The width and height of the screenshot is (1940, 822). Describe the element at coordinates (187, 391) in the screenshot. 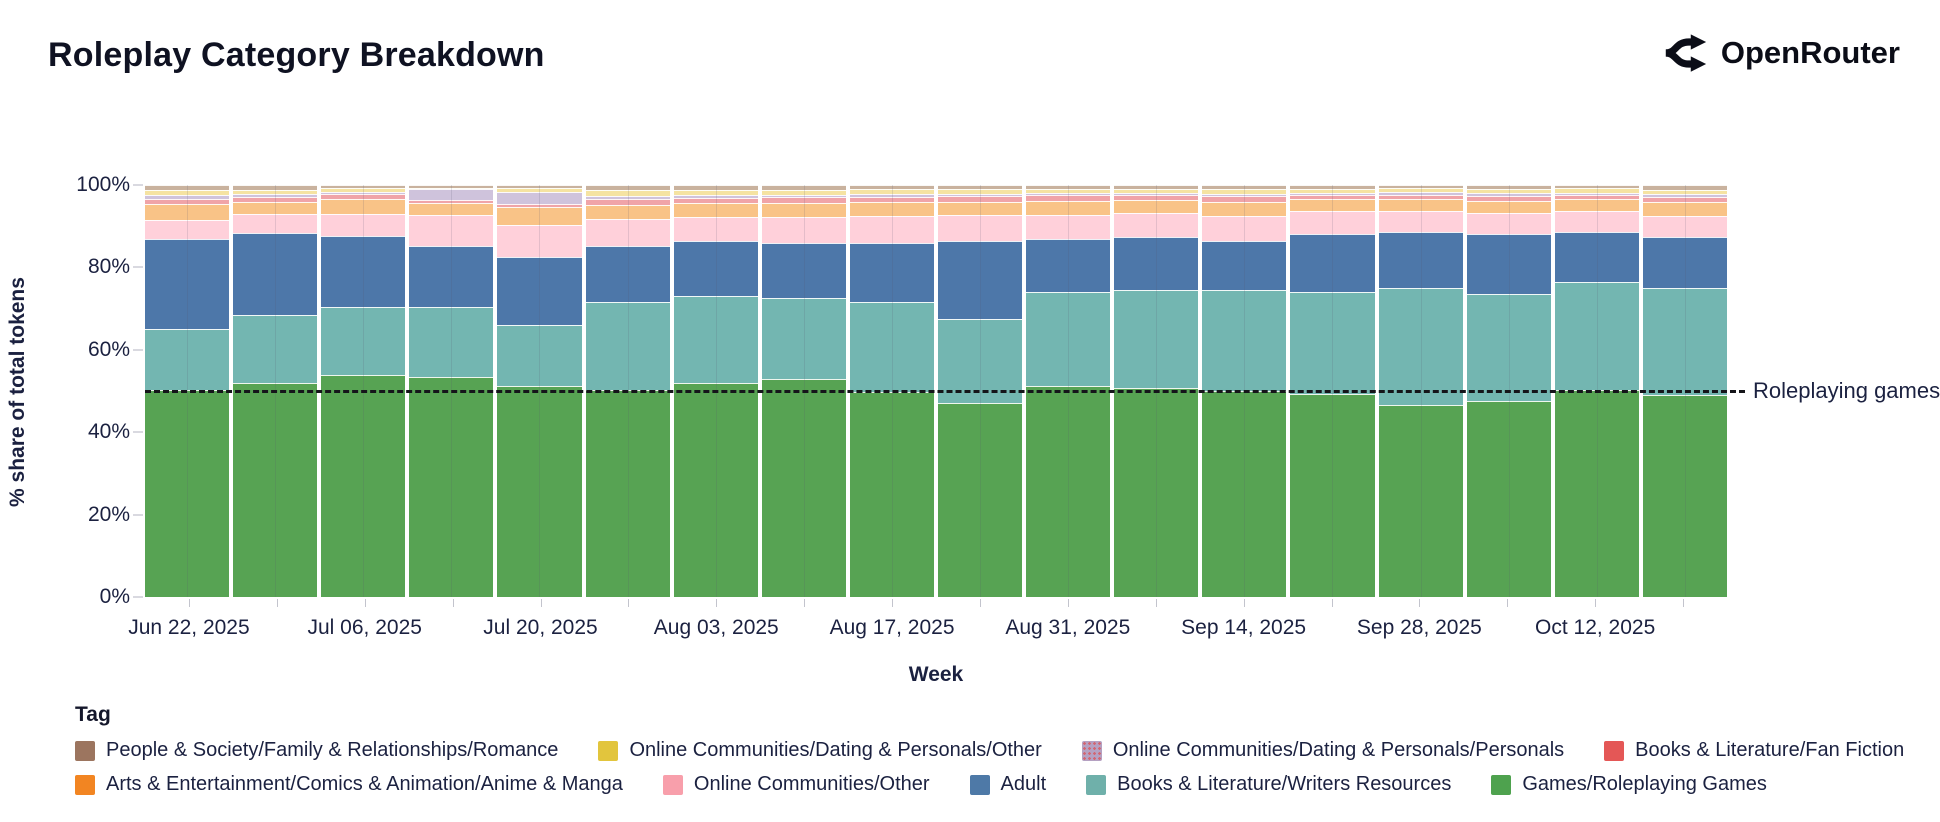

I see `bar-jun-22-2025` at that location.